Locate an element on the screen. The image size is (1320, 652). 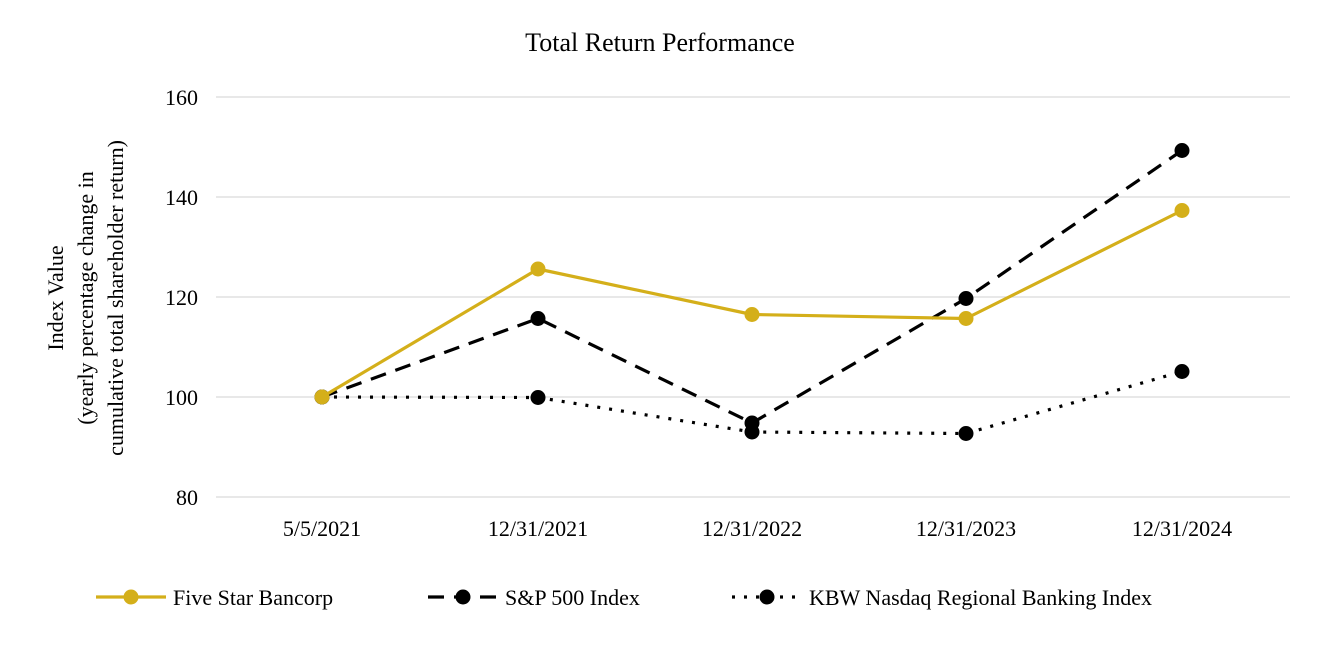
y-tick-label: 120 is located at coordinates (181, 297).